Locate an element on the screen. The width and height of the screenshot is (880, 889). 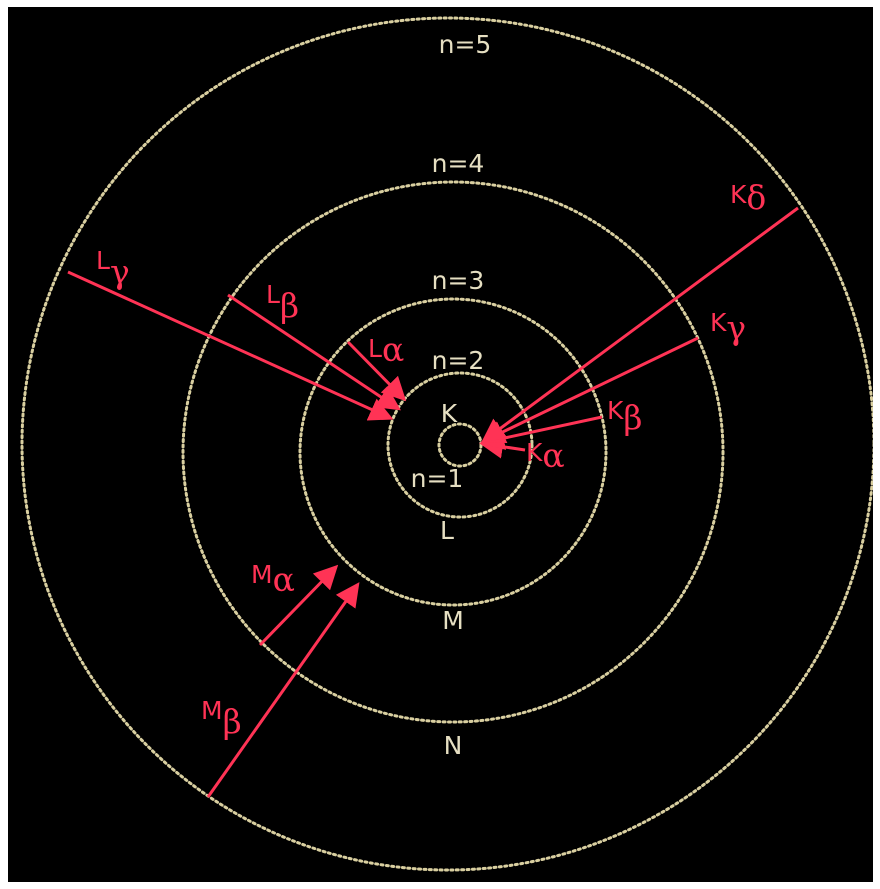
k-alpha-arrow is located at coordinates (502, 446).